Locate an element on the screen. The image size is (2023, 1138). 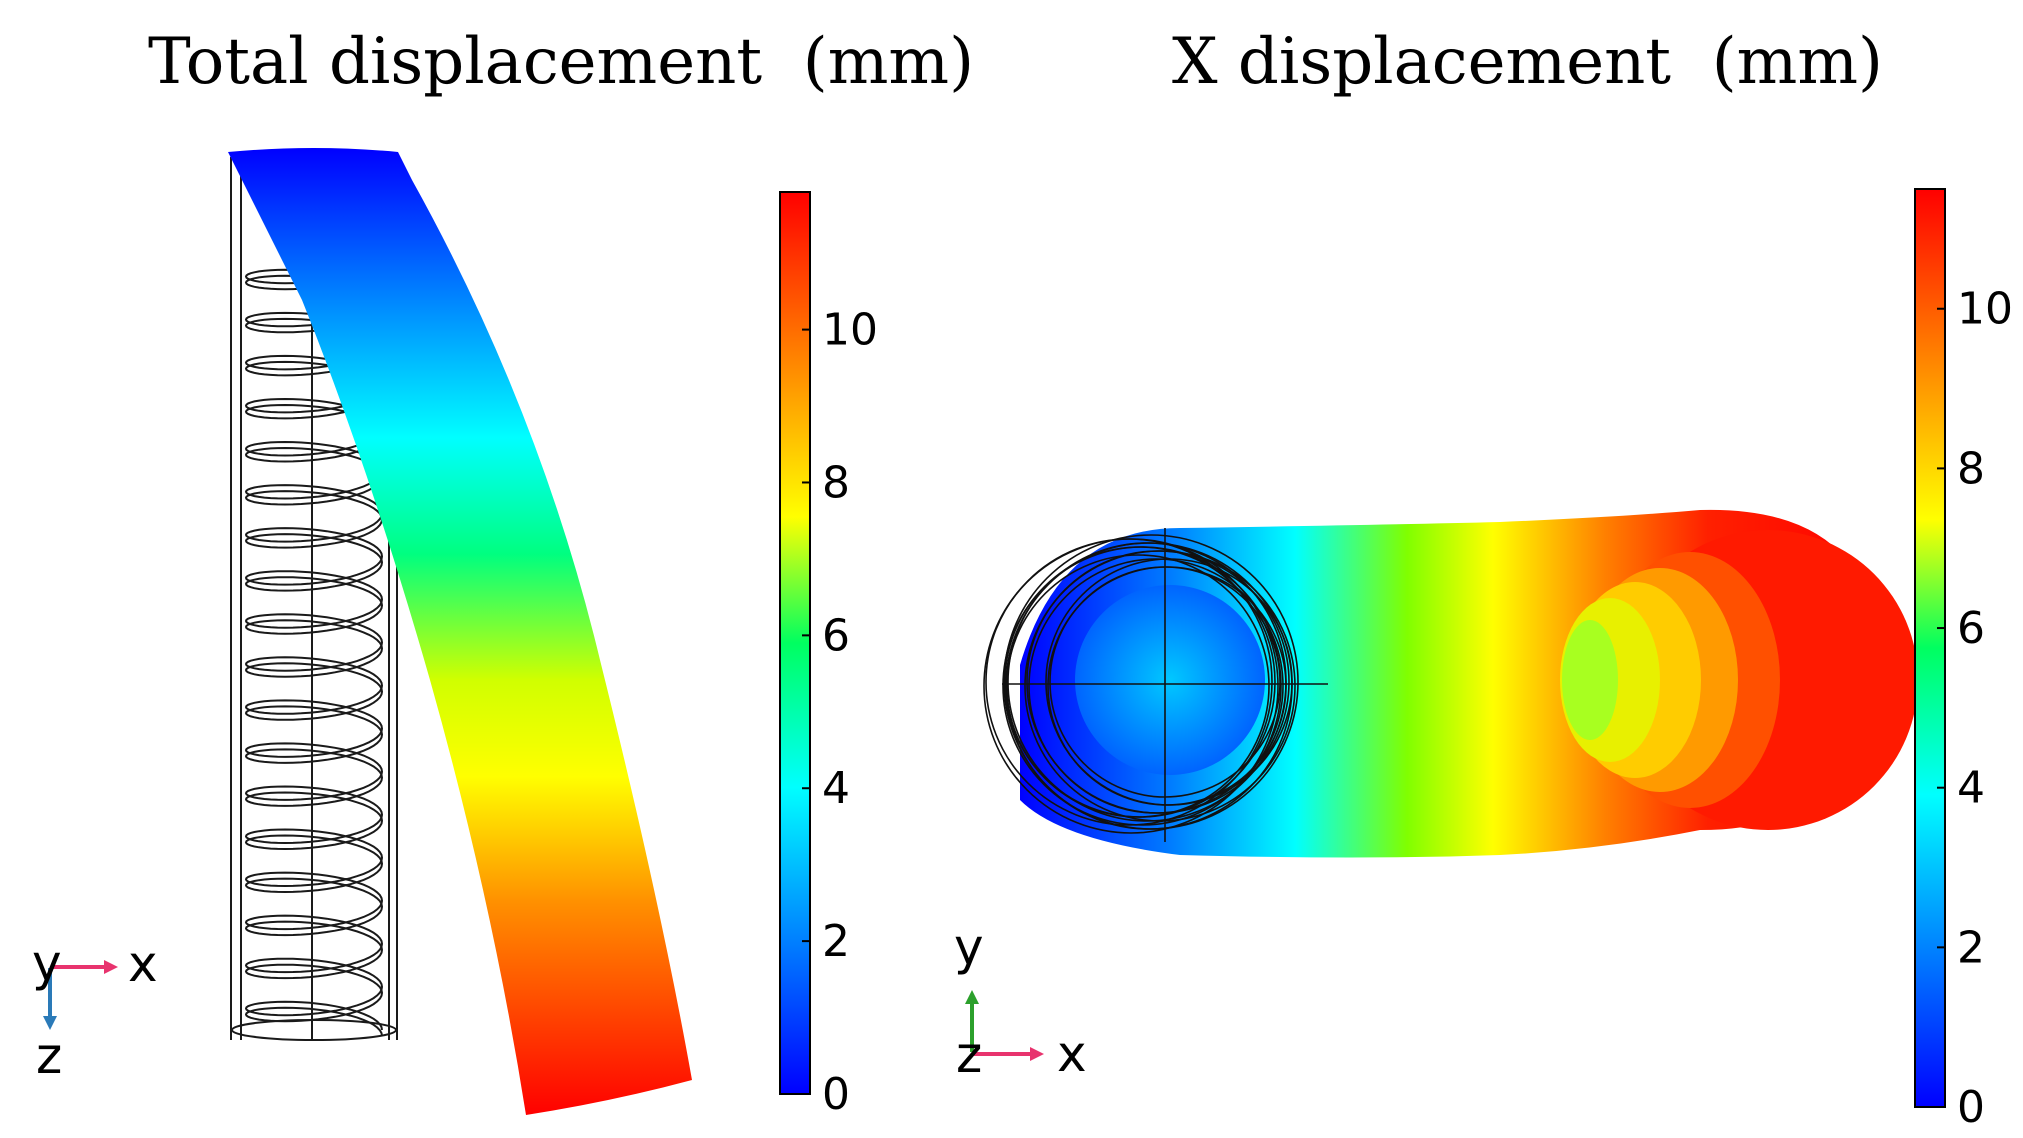
right-triad-y-label: y is located at coordinates (969, 947).